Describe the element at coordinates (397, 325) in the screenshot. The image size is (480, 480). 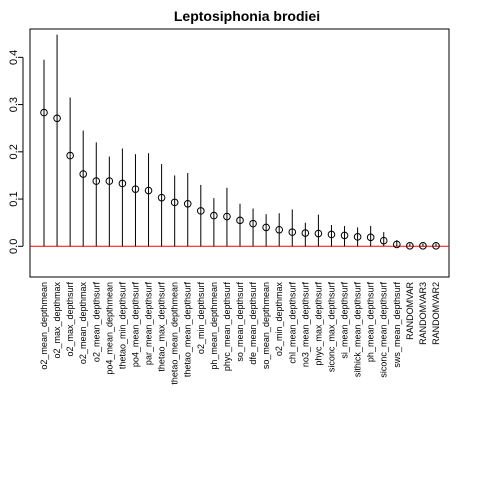
I see `x-tick-label: sws_mean_depthsurf` at that location.